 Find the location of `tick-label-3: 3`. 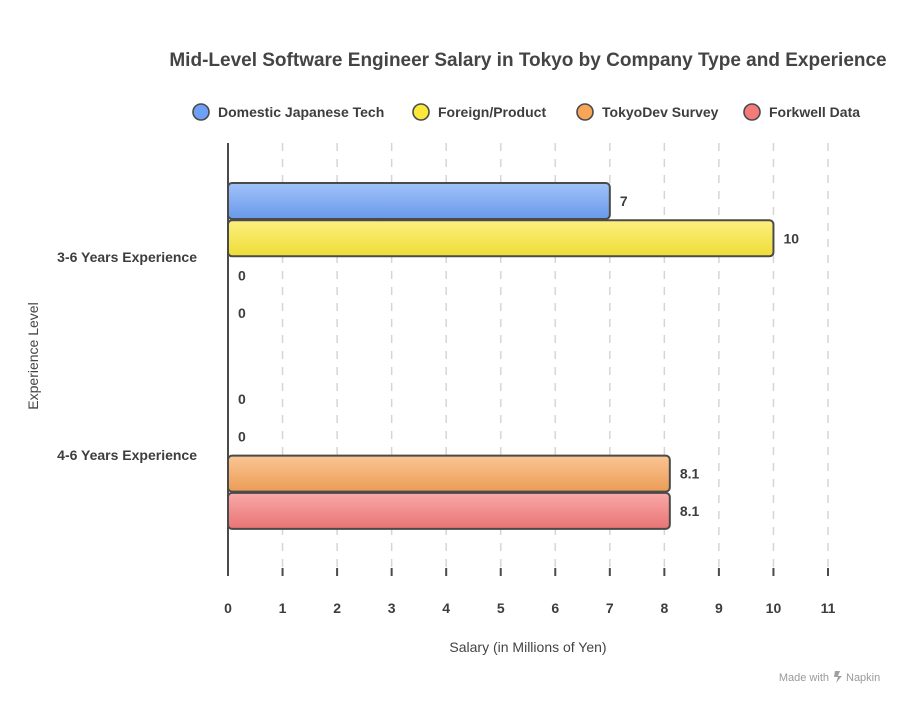

tick-label-3: 3 is located at coordinates (392, 608).